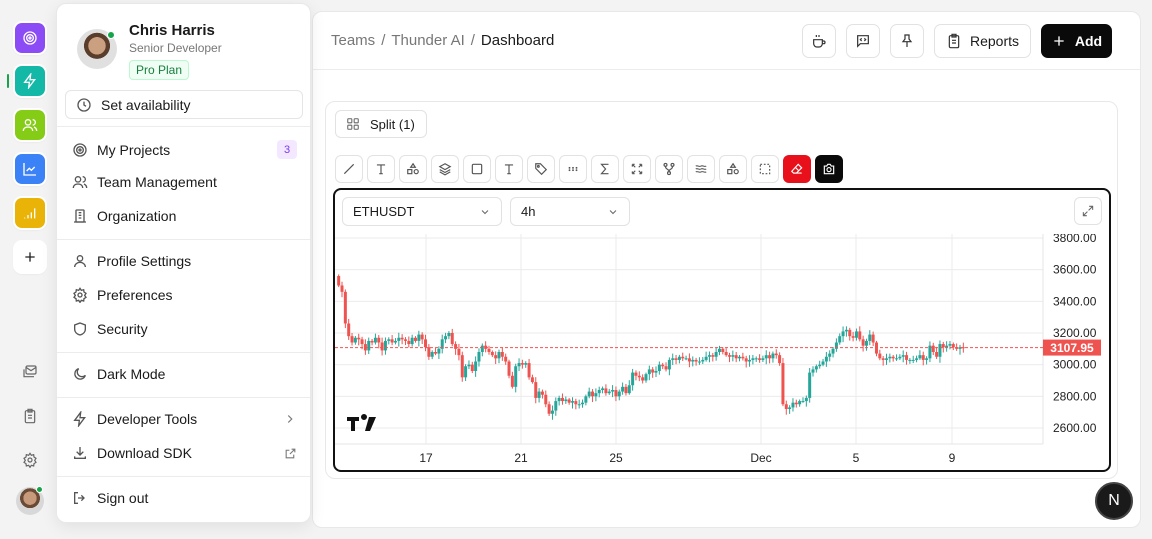  I want to click on reports-button: Reports, so click(982, 41).